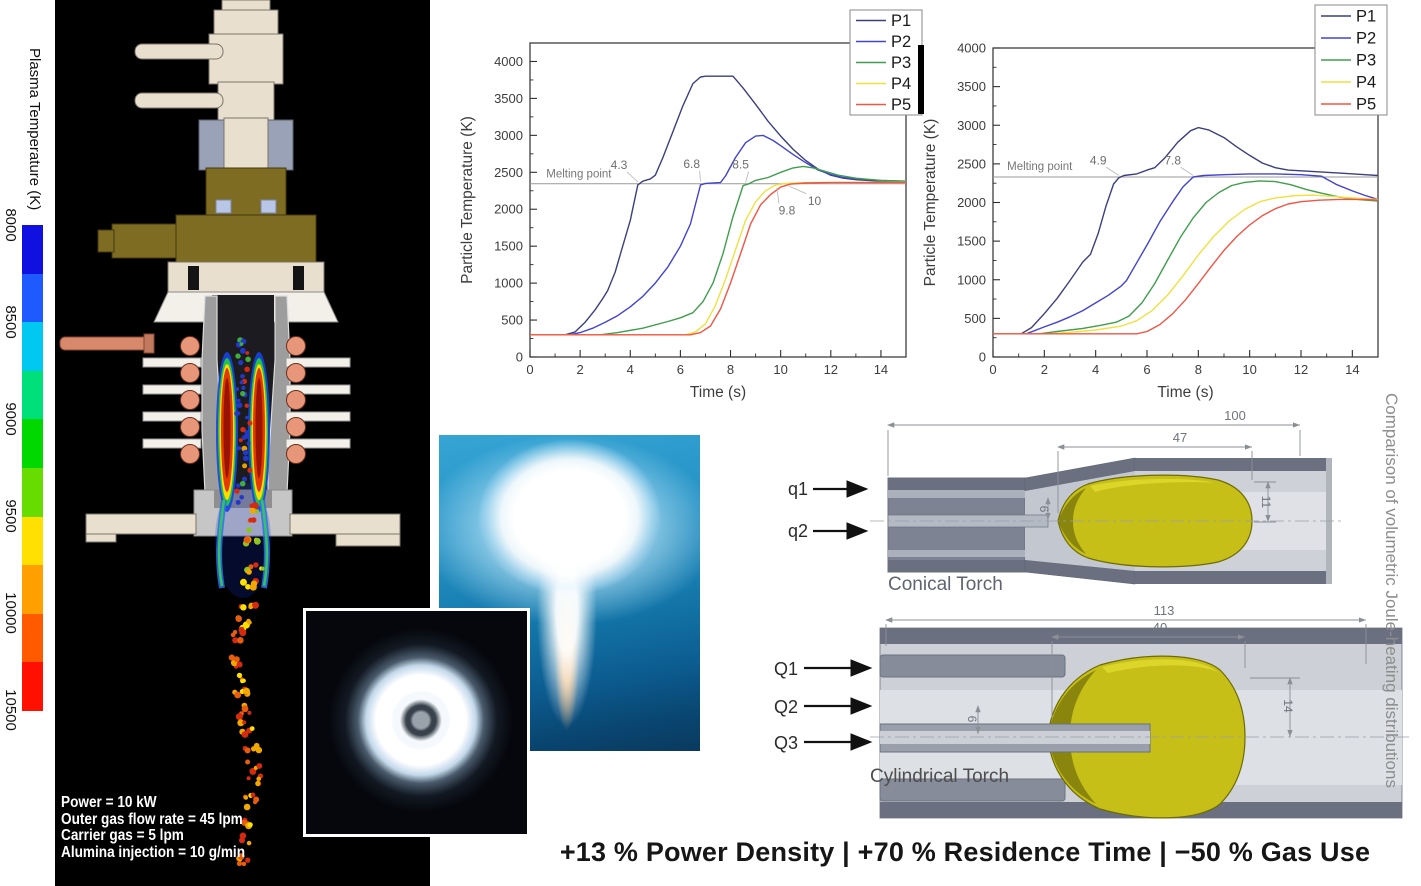 The height and width of the screenshot is (886, 1421). Describe the element at coordinates (921, 79) in the screenshot. I see `chart-edge-artifact` at that location.